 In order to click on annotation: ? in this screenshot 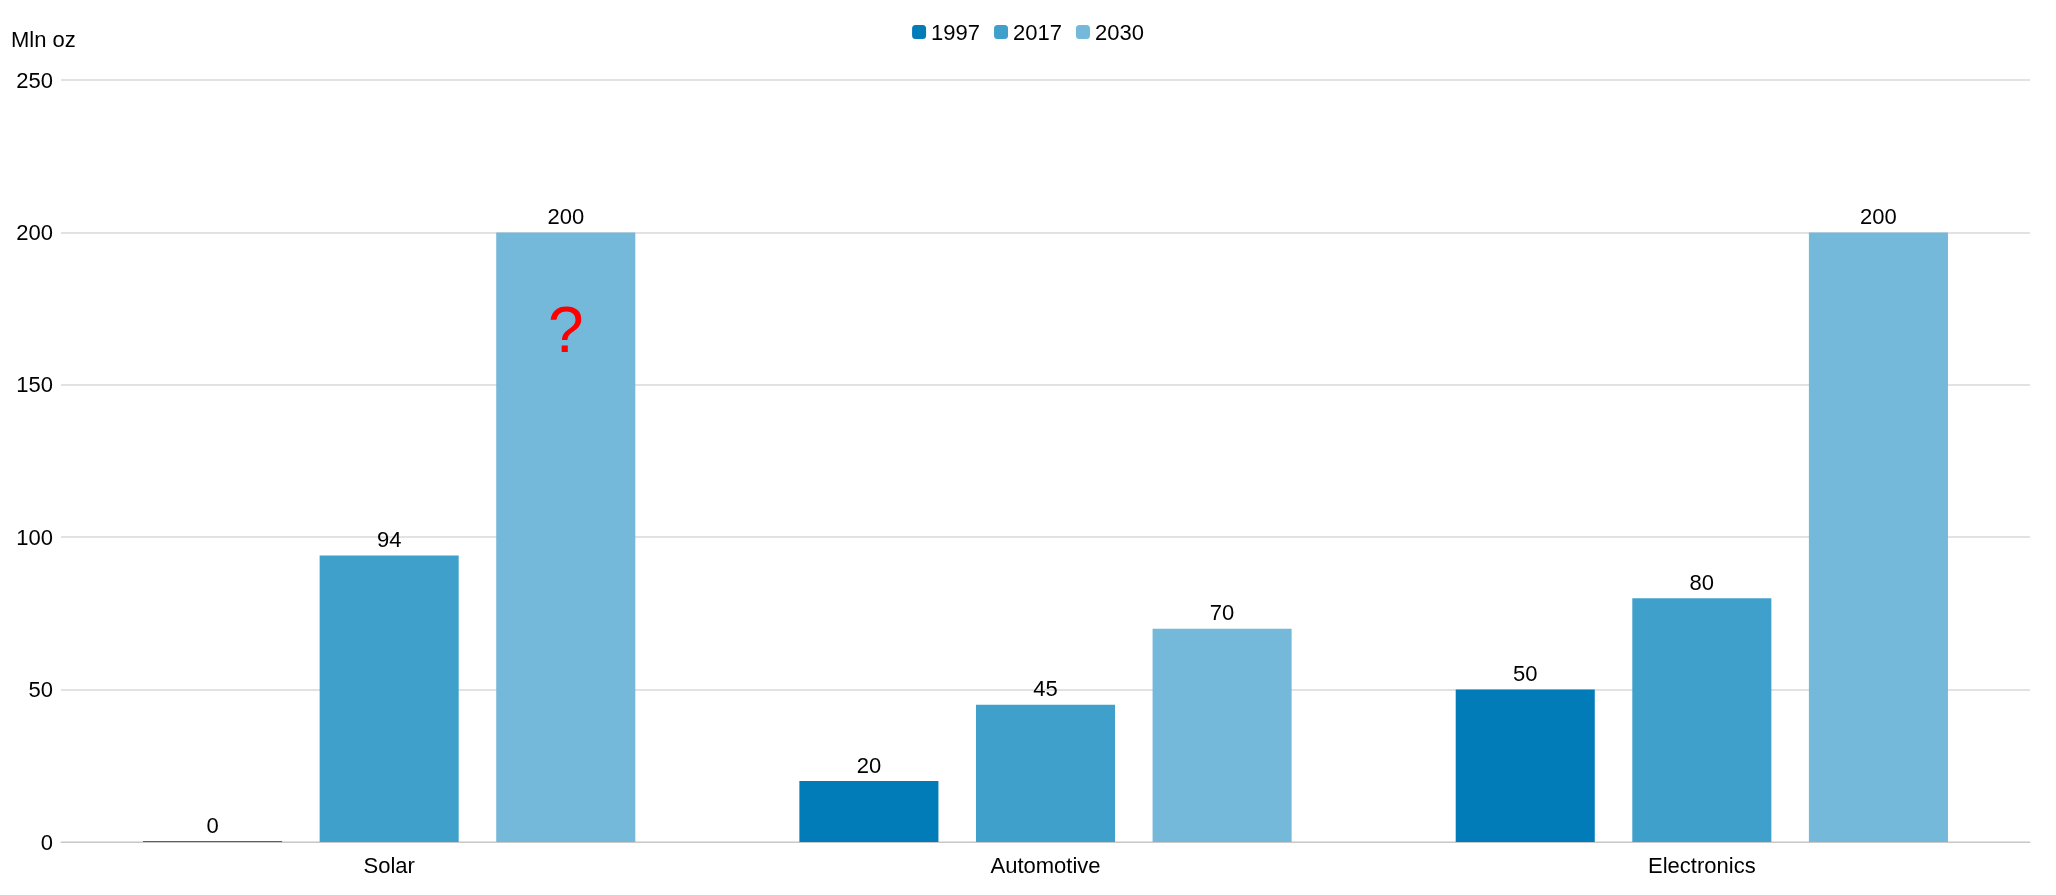, I will do `click(565, 329)`.